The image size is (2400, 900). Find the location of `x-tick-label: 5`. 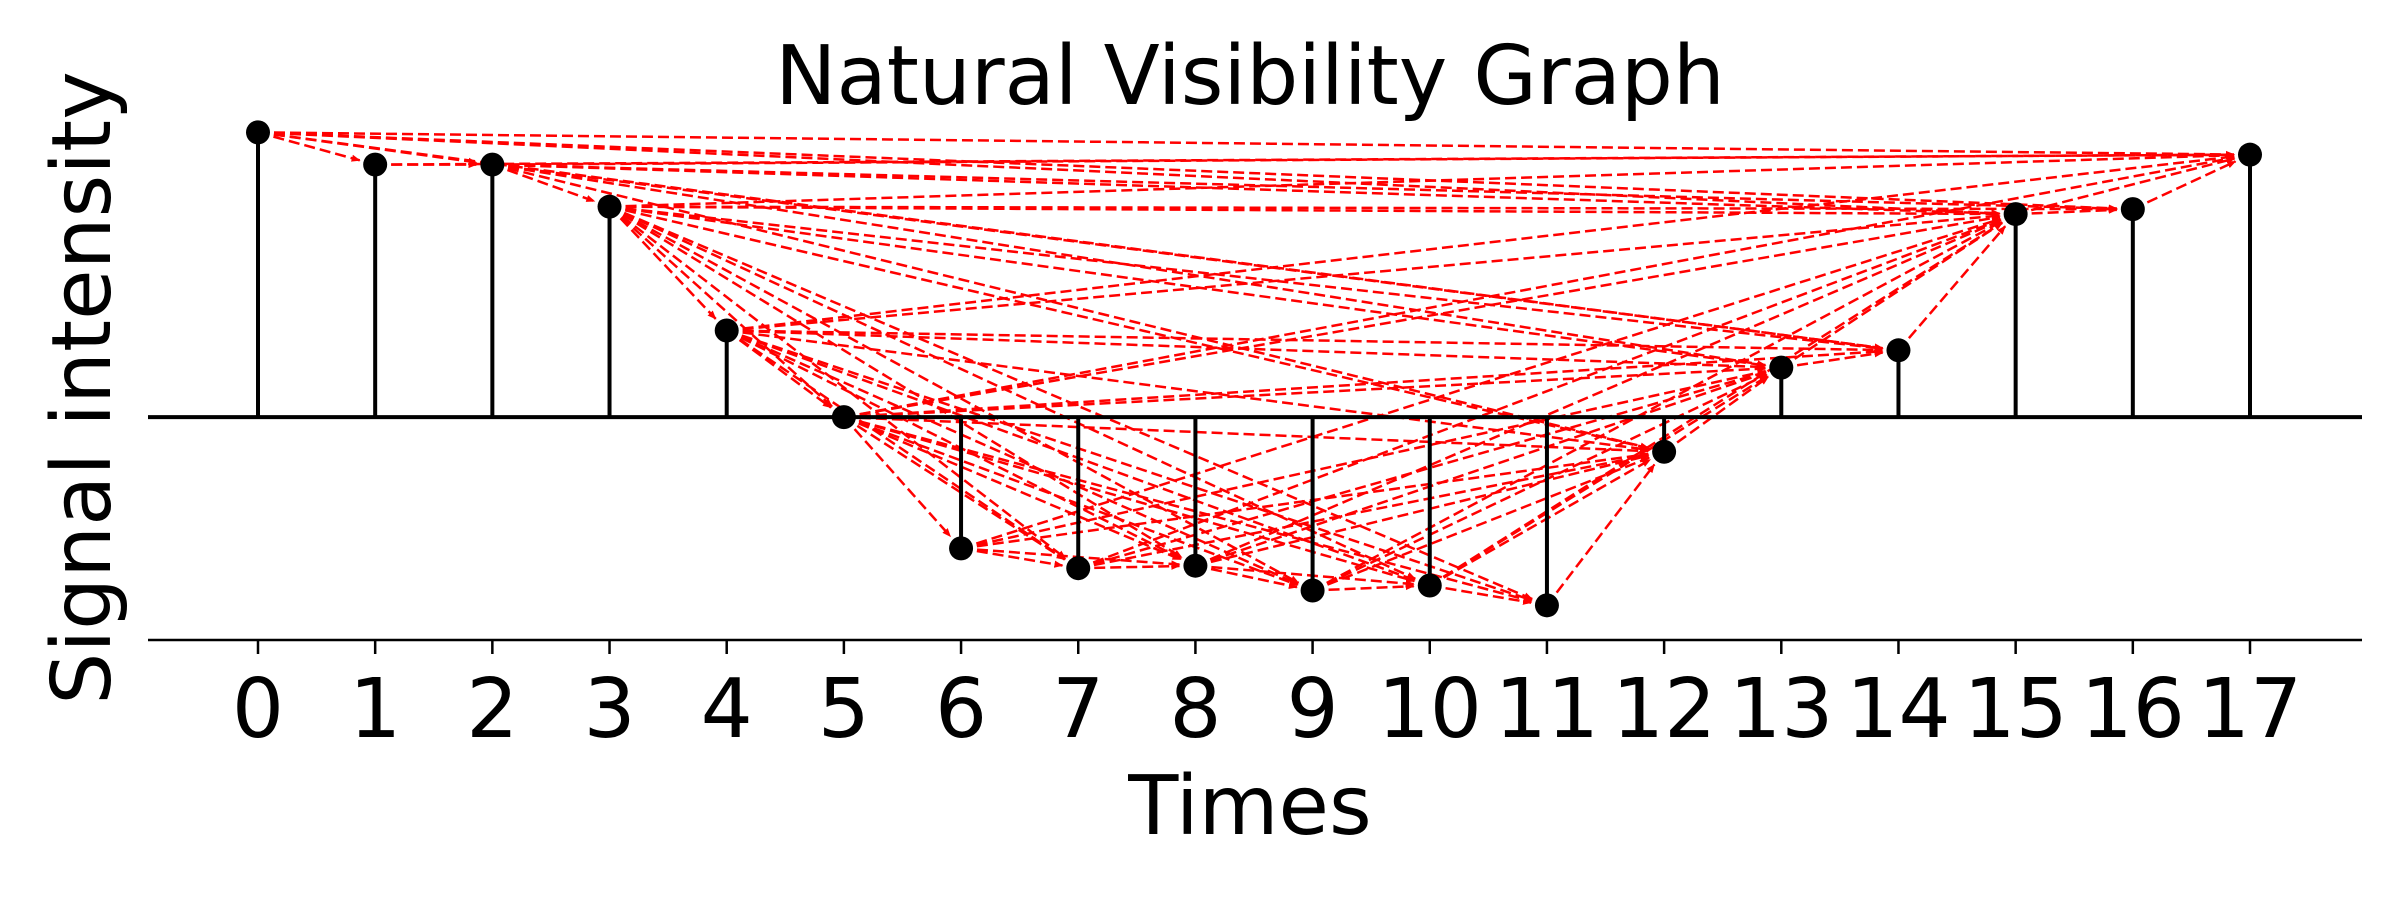

x-tick-label: 5 is located at coordinates (844, 709).